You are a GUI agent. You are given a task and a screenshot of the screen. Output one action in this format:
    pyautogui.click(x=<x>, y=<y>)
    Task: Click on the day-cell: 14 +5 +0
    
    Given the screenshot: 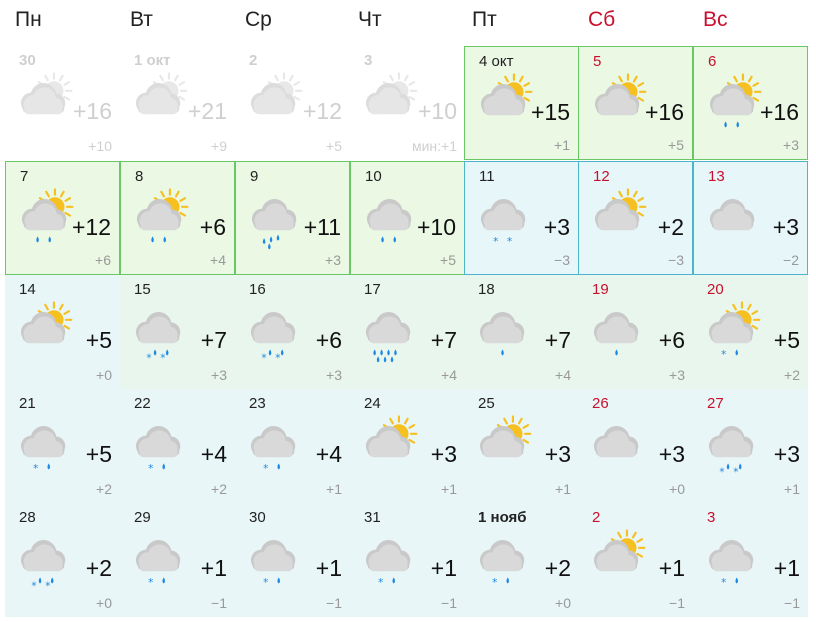 What is the action you would take?
    pyautogui.click(x=62, y=332)
    